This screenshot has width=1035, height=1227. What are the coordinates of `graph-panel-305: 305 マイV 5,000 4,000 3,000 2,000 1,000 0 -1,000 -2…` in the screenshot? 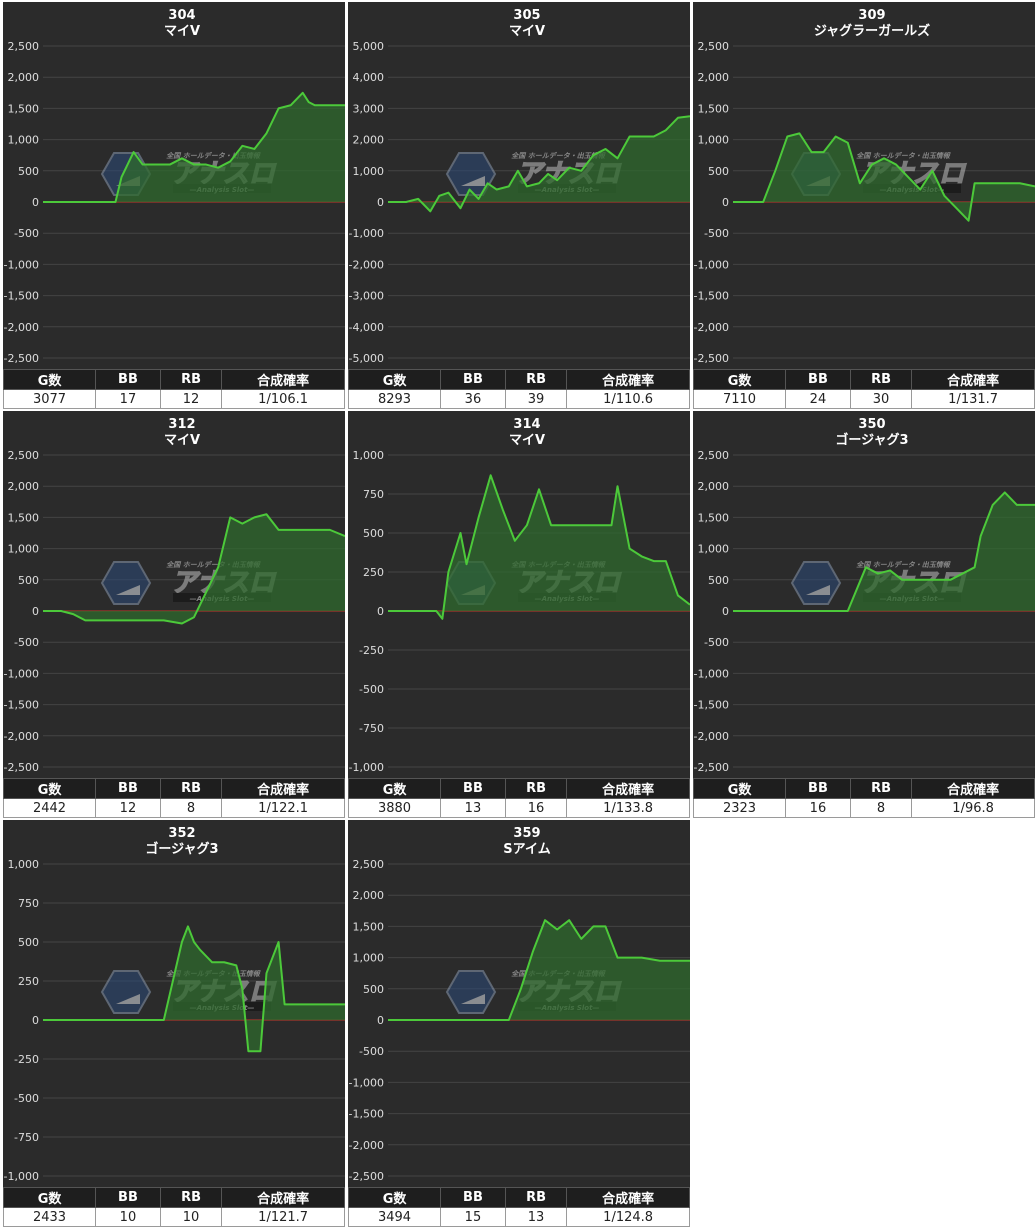 It's located at (518, 205).